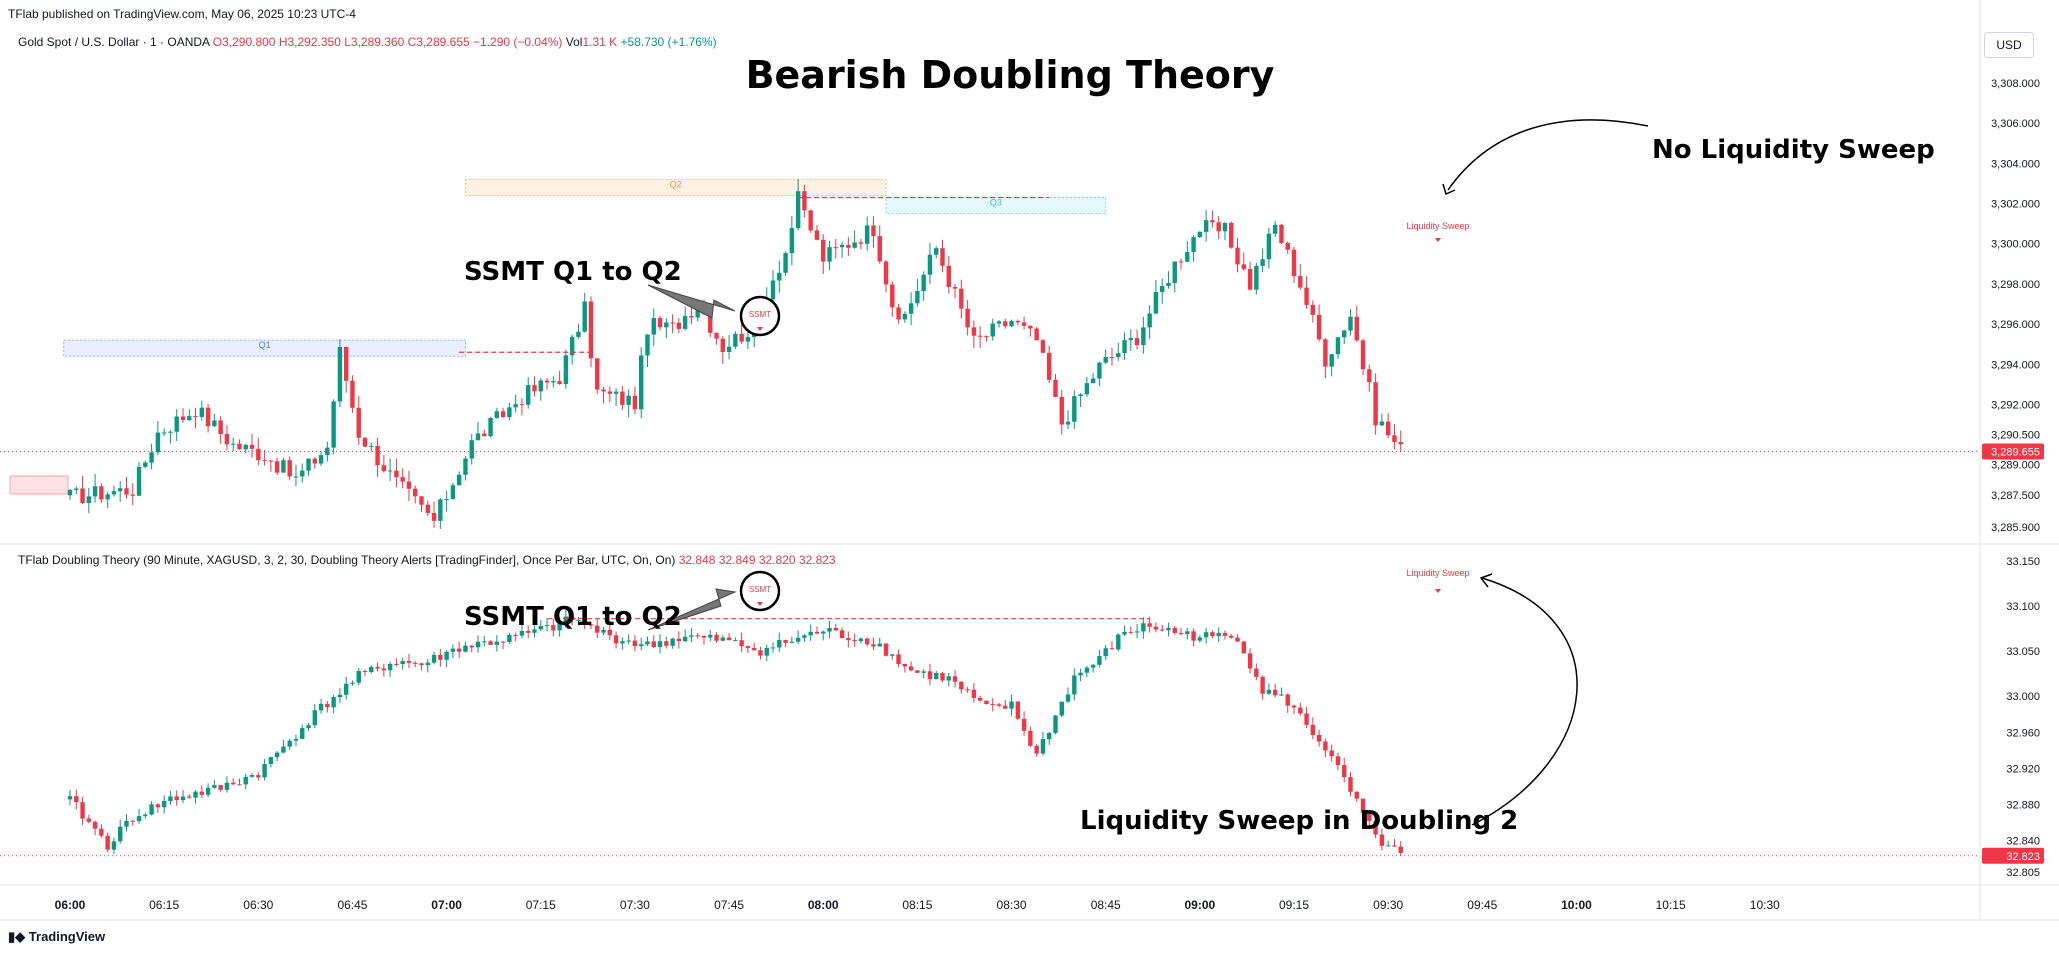 The image size is (2059, 955). What do you see at coordinates (2015, 365) in the screenshot?
I see `price-tick-label: 3,294.000` at bounding box center [2015, 365].